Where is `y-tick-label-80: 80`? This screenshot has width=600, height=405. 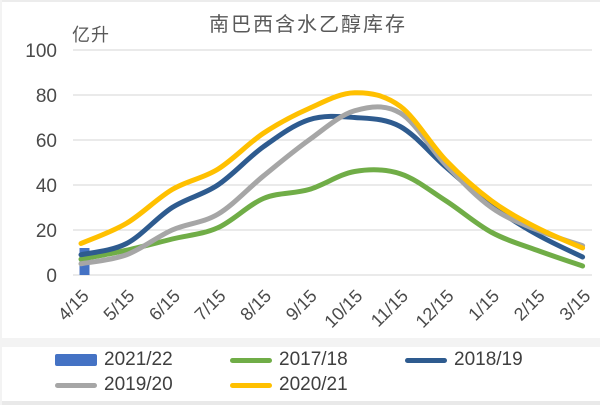 y-tick-label-80: 80 is located at coordinates (46, 96).